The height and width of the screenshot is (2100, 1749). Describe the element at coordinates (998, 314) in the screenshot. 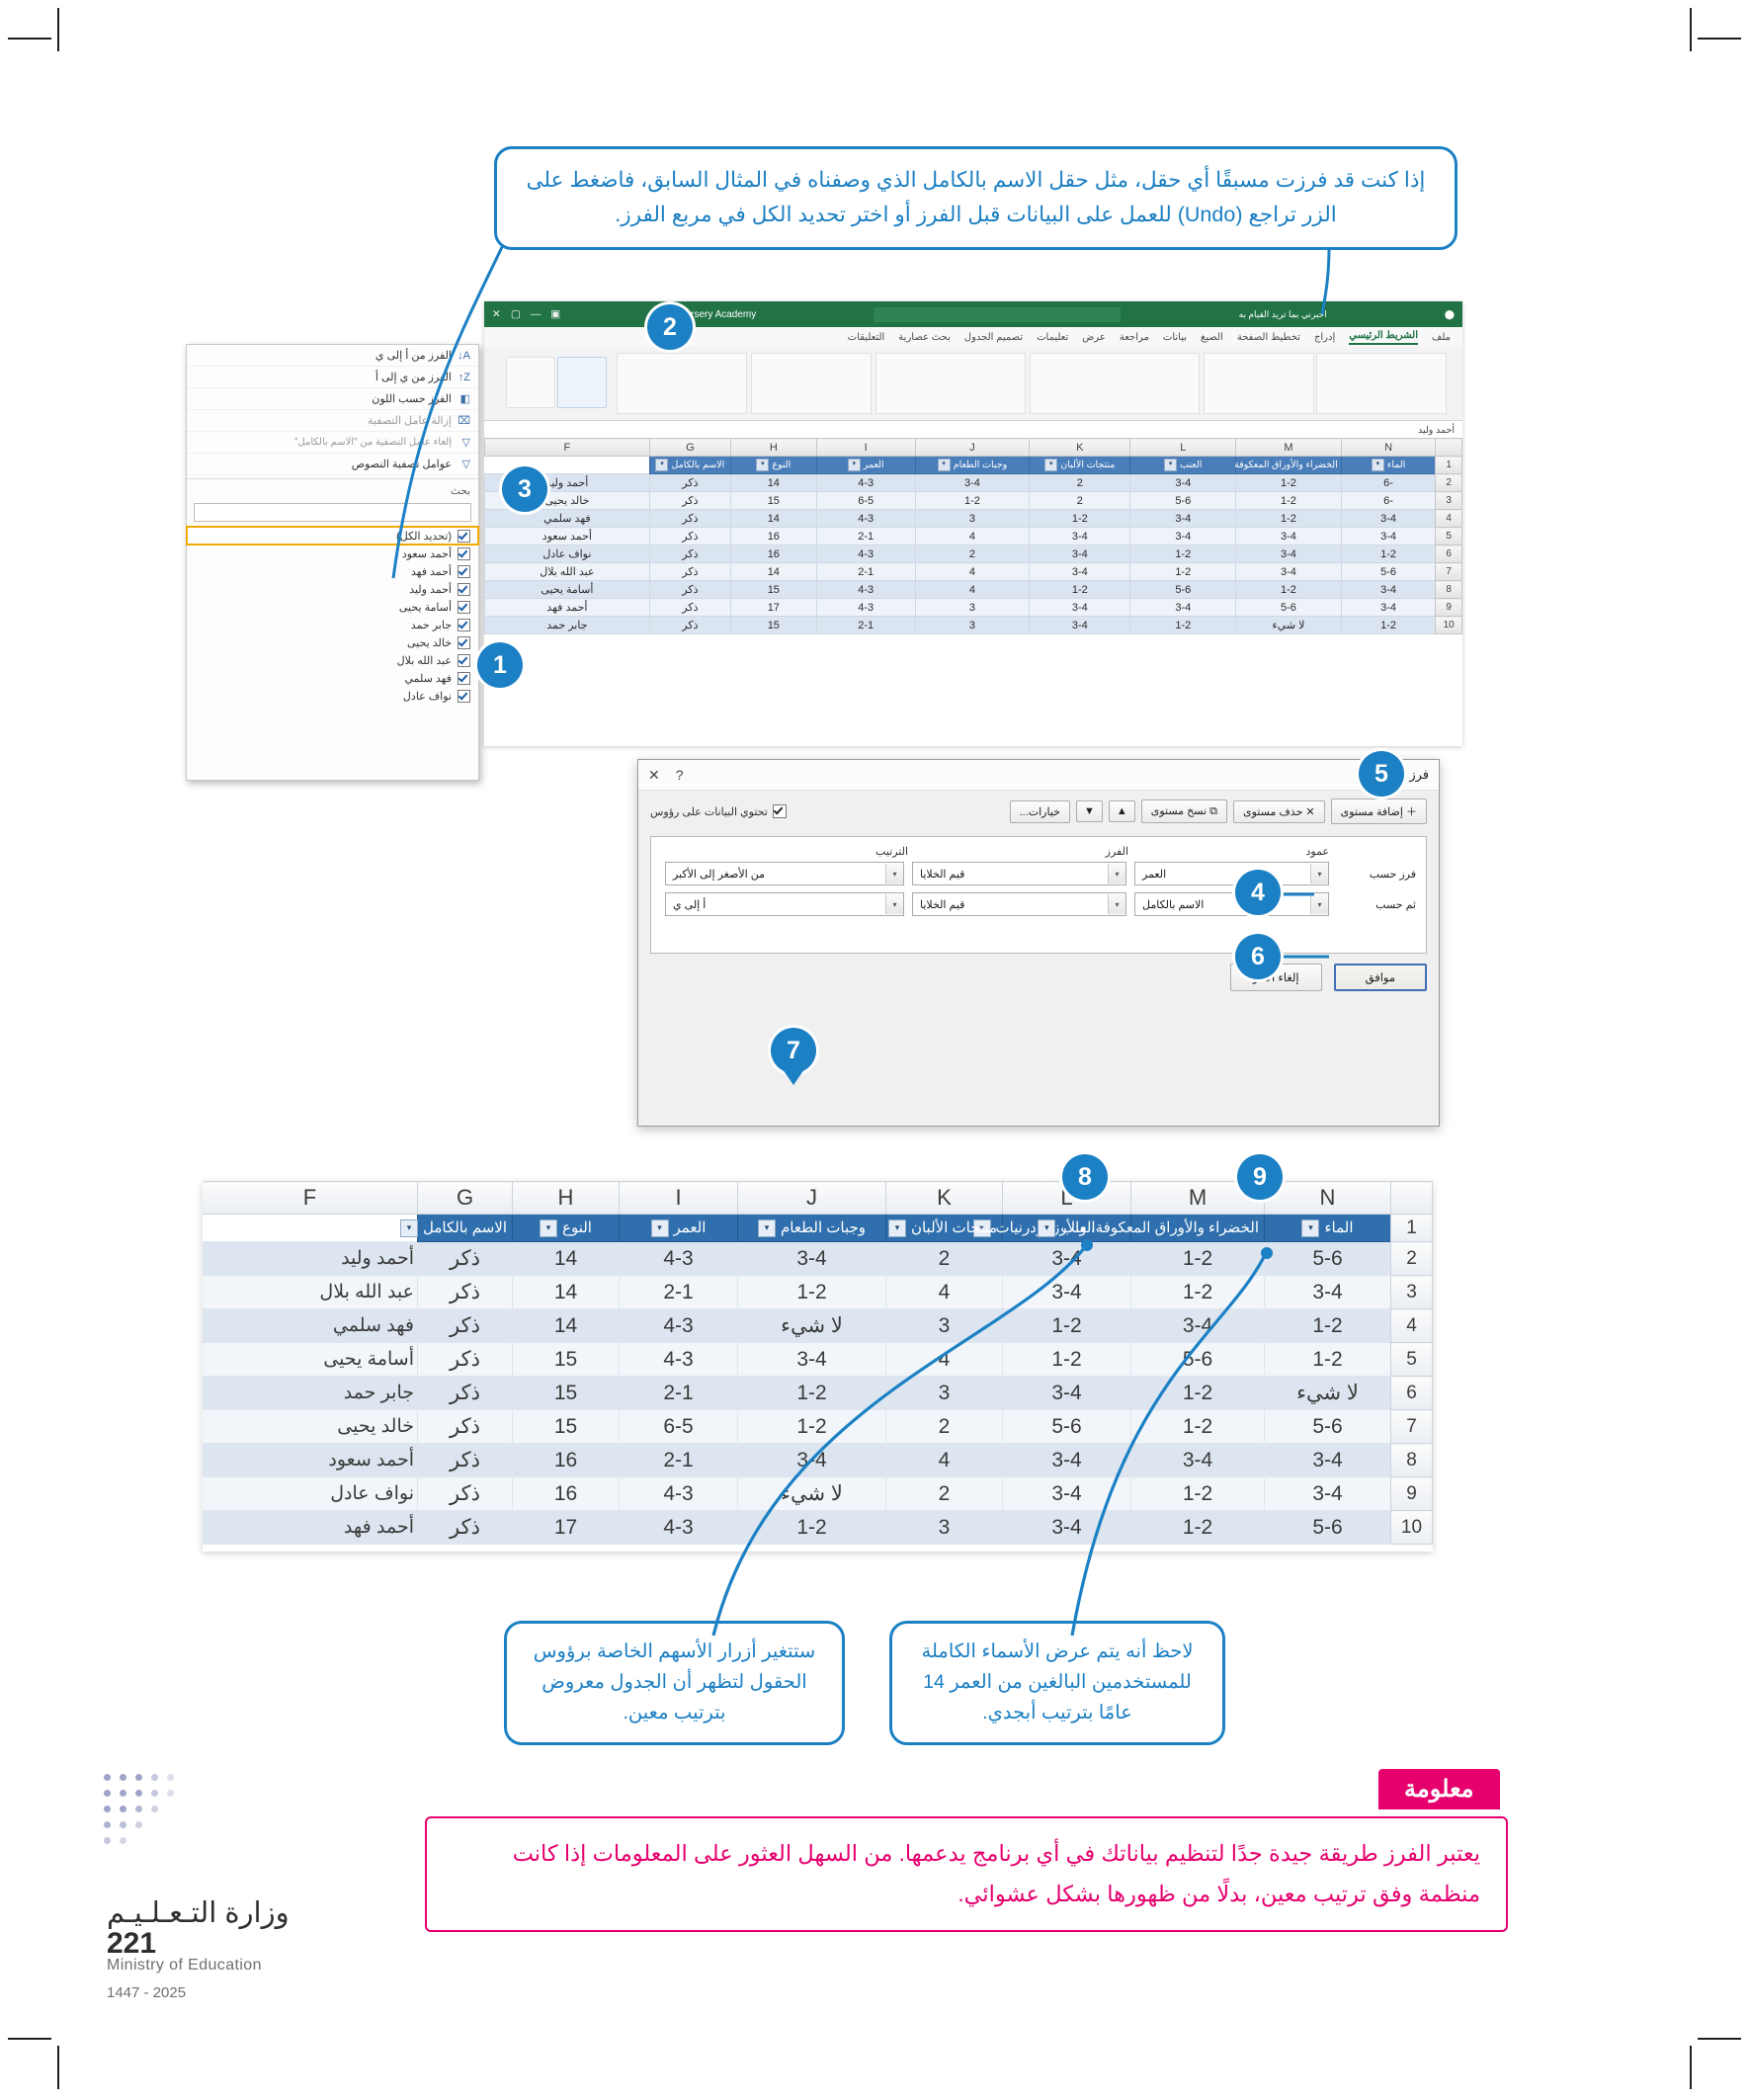

I see `search-input` at that location.